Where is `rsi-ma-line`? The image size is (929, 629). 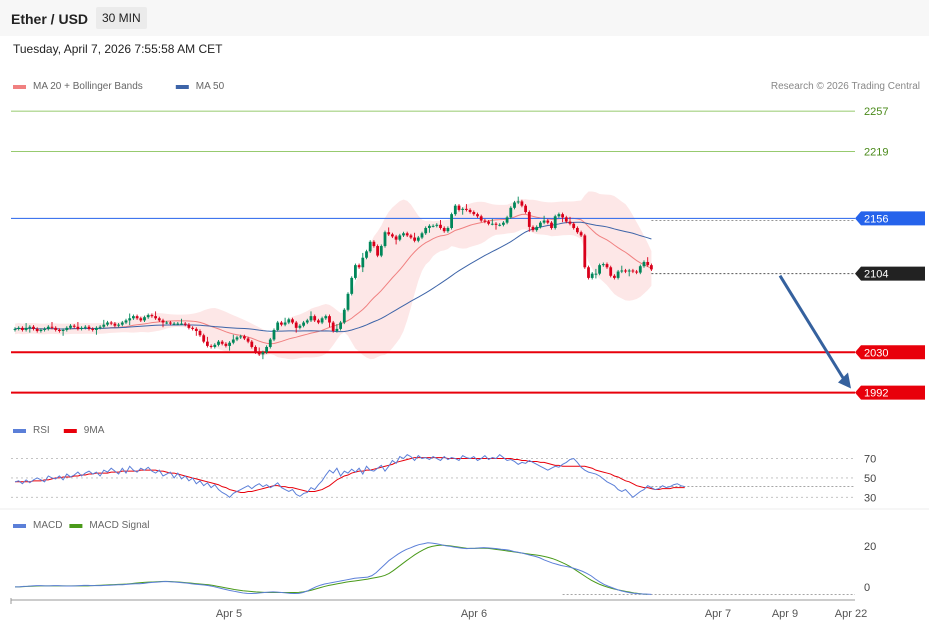
rsi-ma-line is located at coordinates (350, 475).